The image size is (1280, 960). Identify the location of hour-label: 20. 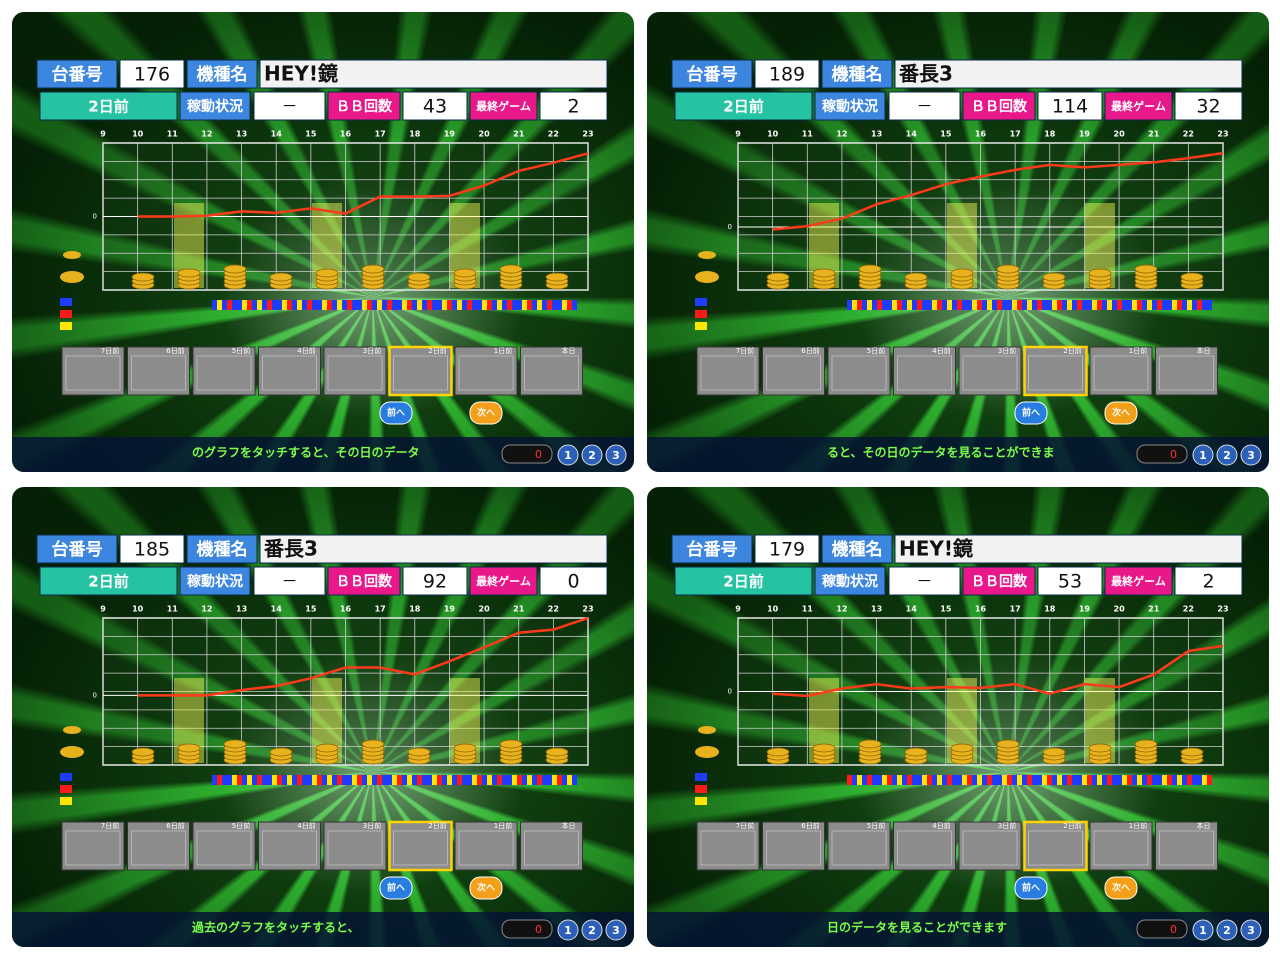
(485, 609).